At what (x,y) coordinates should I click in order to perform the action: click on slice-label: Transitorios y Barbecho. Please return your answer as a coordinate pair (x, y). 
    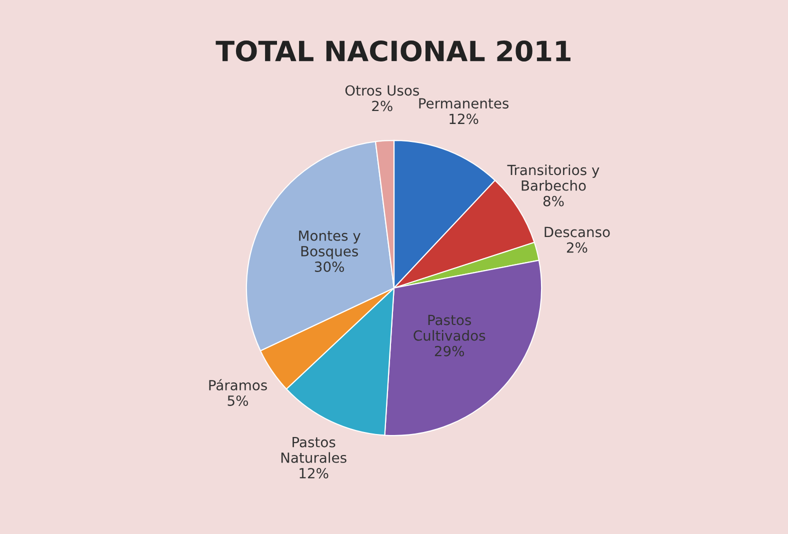
    Looking at the image, I should click on (553, 177).